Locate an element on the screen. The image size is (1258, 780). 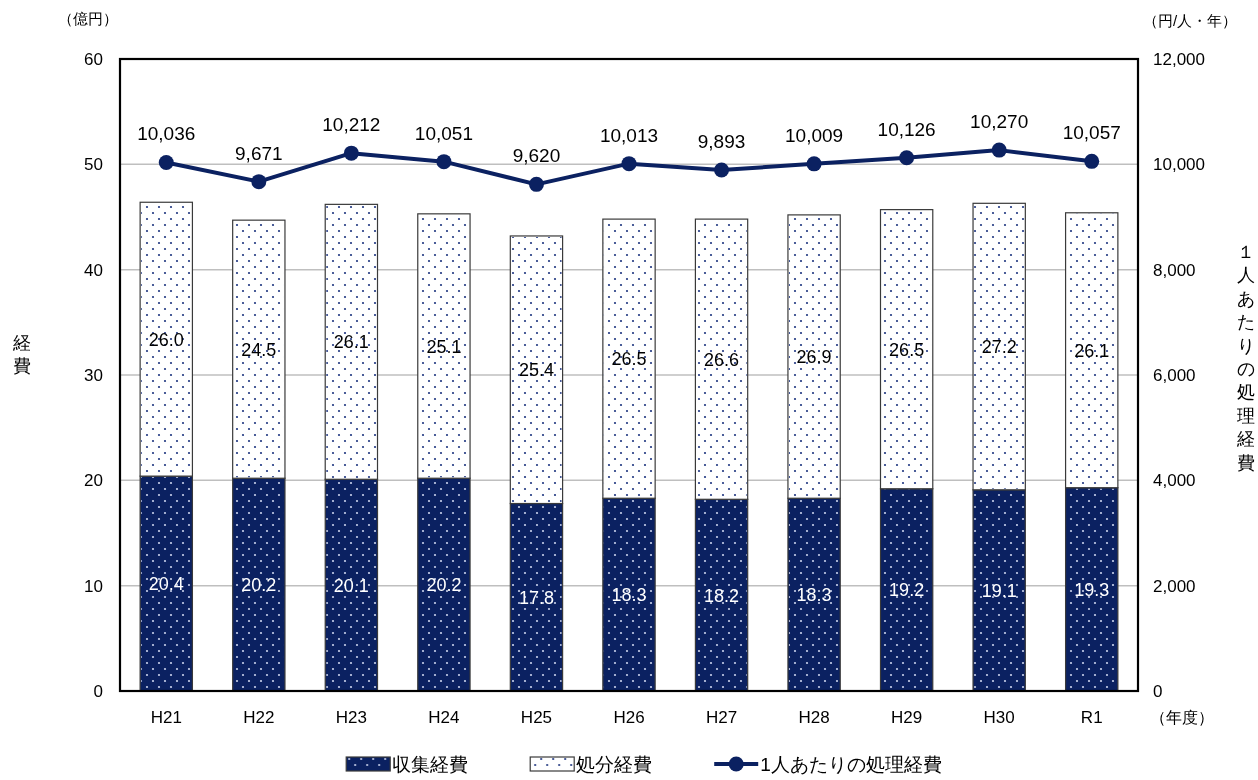
text: （億円） is located at coordinates (88, 18).